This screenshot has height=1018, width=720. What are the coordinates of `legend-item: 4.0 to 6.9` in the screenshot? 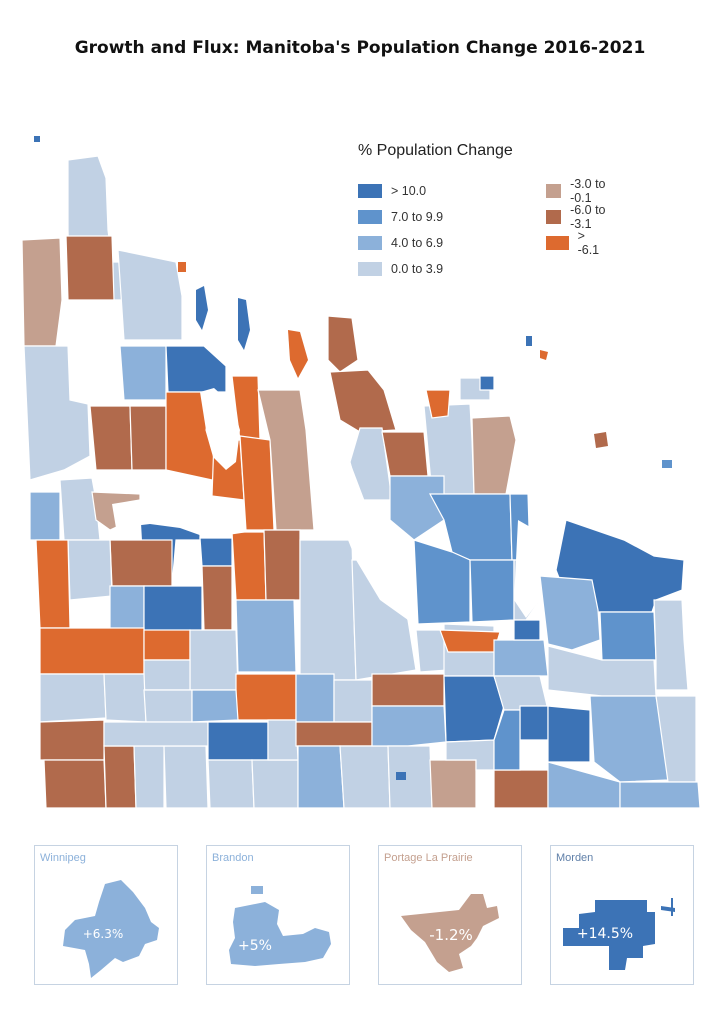 It's located at (400, 243).